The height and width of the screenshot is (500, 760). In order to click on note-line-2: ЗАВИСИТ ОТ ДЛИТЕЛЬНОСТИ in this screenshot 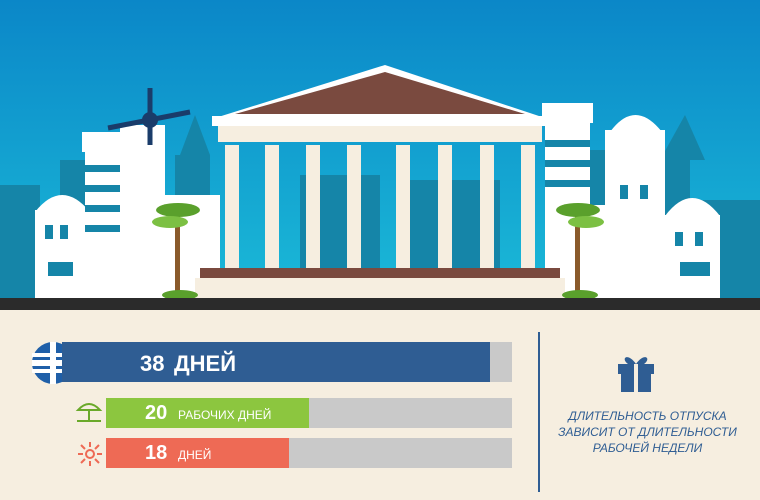, I will do `click(647, 432)`.